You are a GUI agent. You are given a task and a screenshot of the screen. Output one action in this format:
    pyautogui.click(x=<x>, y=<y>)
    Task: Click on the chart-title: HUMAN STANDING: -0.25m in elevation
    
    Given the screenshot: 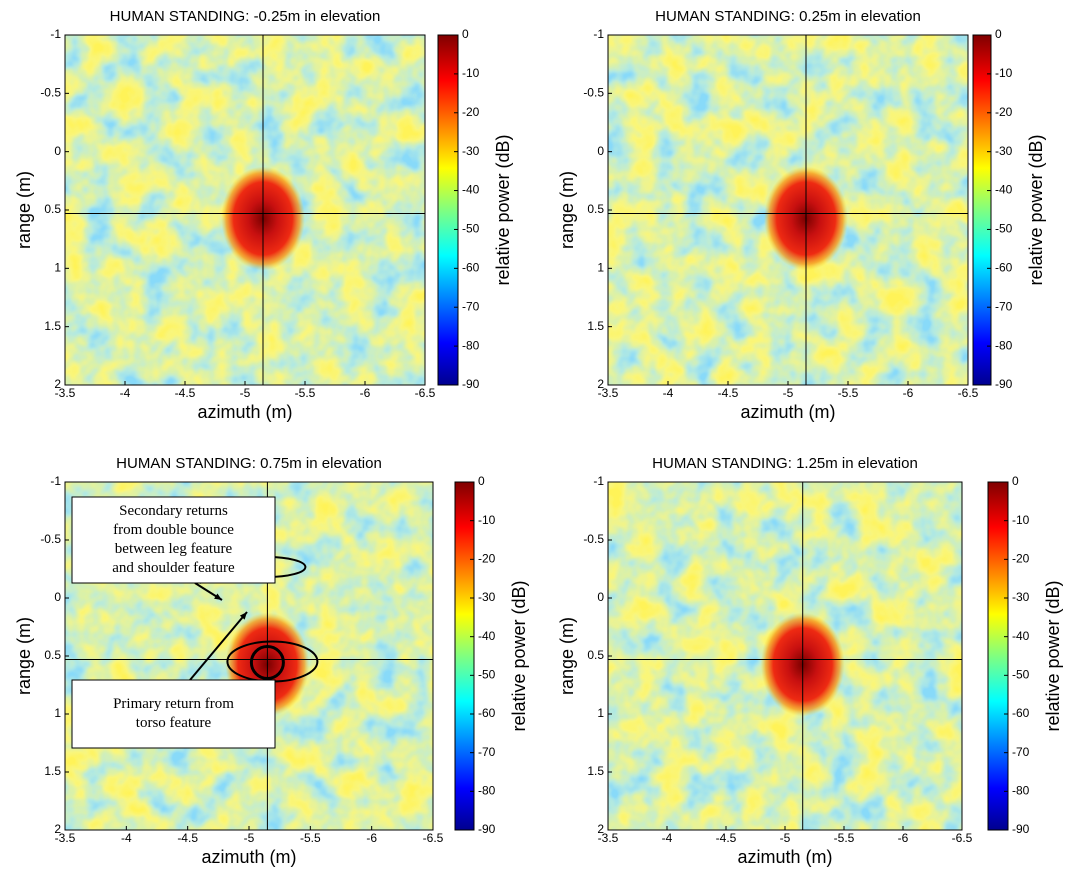 What is the action you would take?
    pyautogui.click(x=245, y=16)
    